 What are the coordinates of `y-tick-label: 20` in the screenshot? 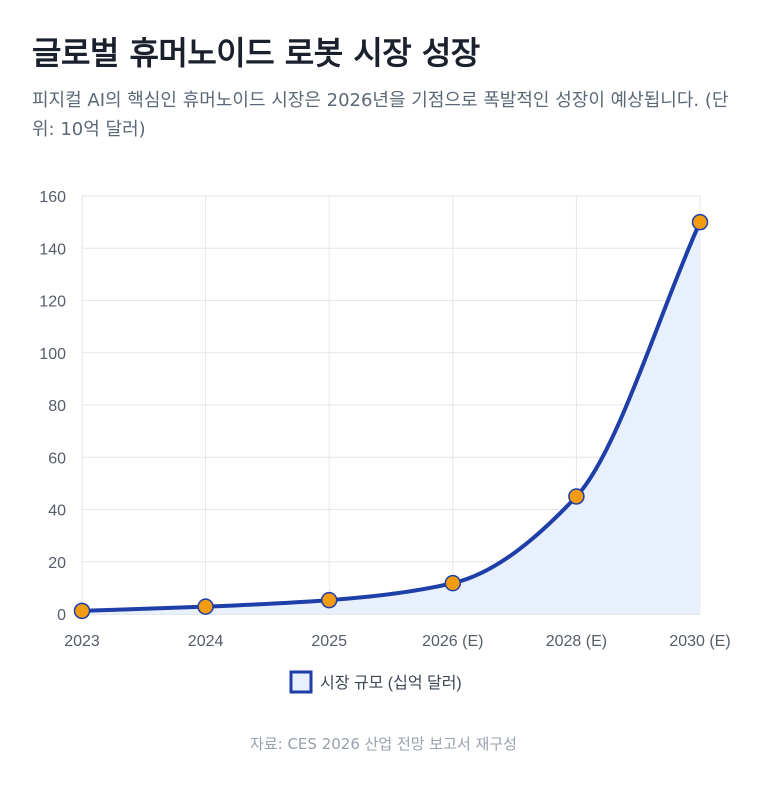 It's located at (57, 563).